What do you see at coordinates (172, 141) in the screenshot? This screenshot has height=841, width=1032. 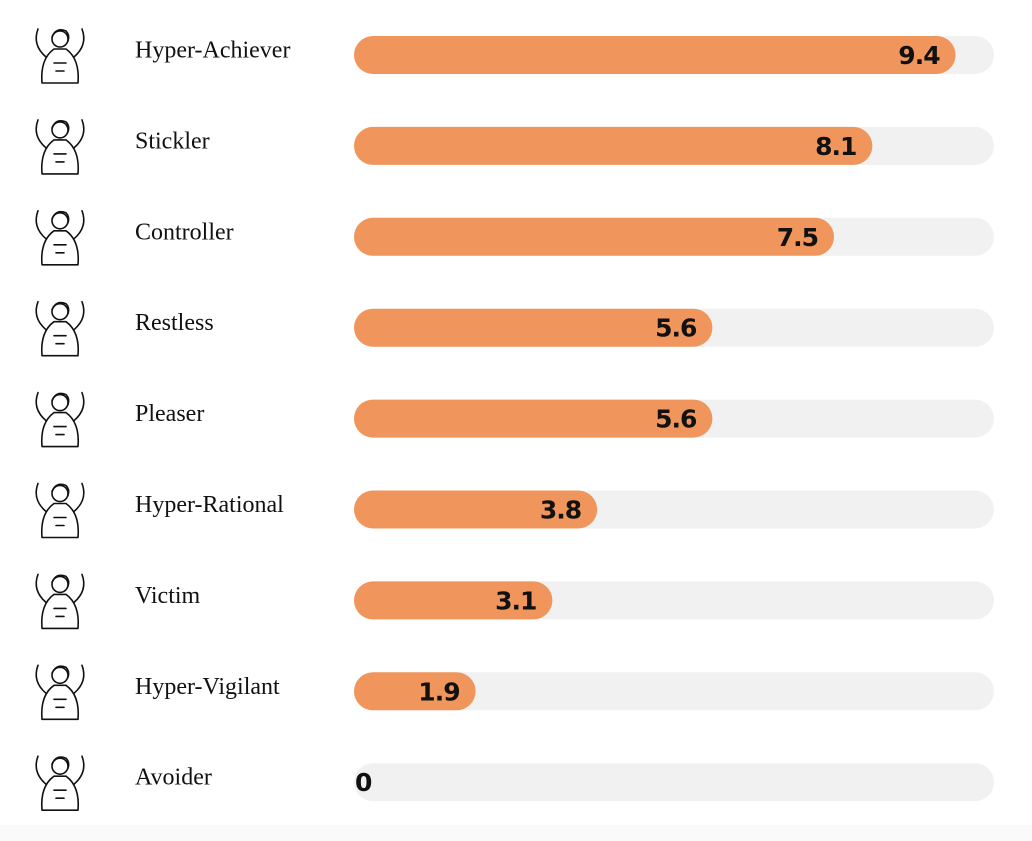 I see `category-label: Stickler` at bounding box center [172, 141].